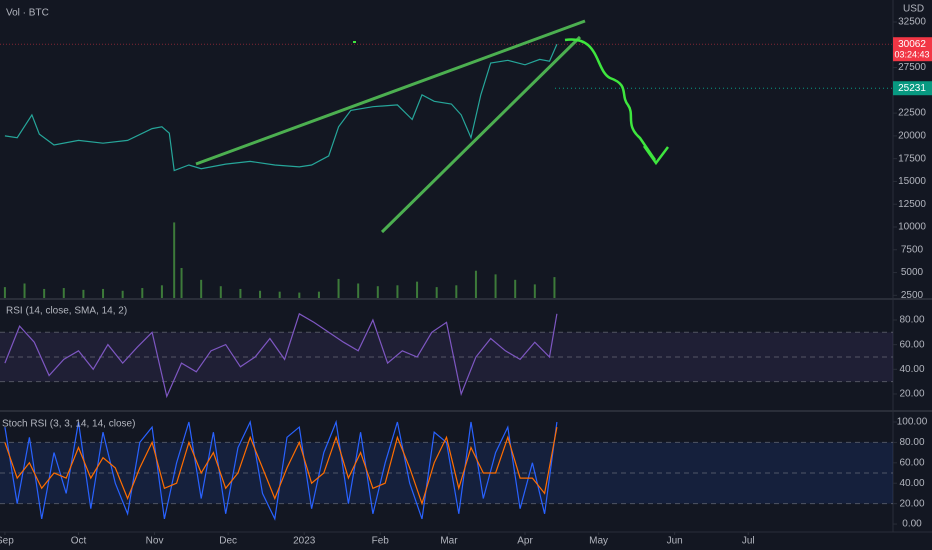 This screenshot has height=550, width=932. What do you see at coordinates (912, 158) in the screenshot?
I see `y-tick-label: 17500` at bounding box center [912, 158].